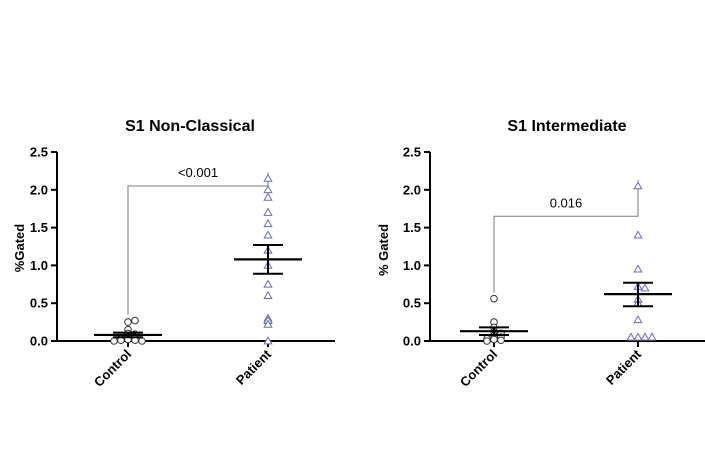 Image resolution: width=705 pixels, height=456 pixels. What do you see at coordinates (19, 248) in the screenshot?
I see `y-axis-label: %Gated` at bounding box center [19, 248].